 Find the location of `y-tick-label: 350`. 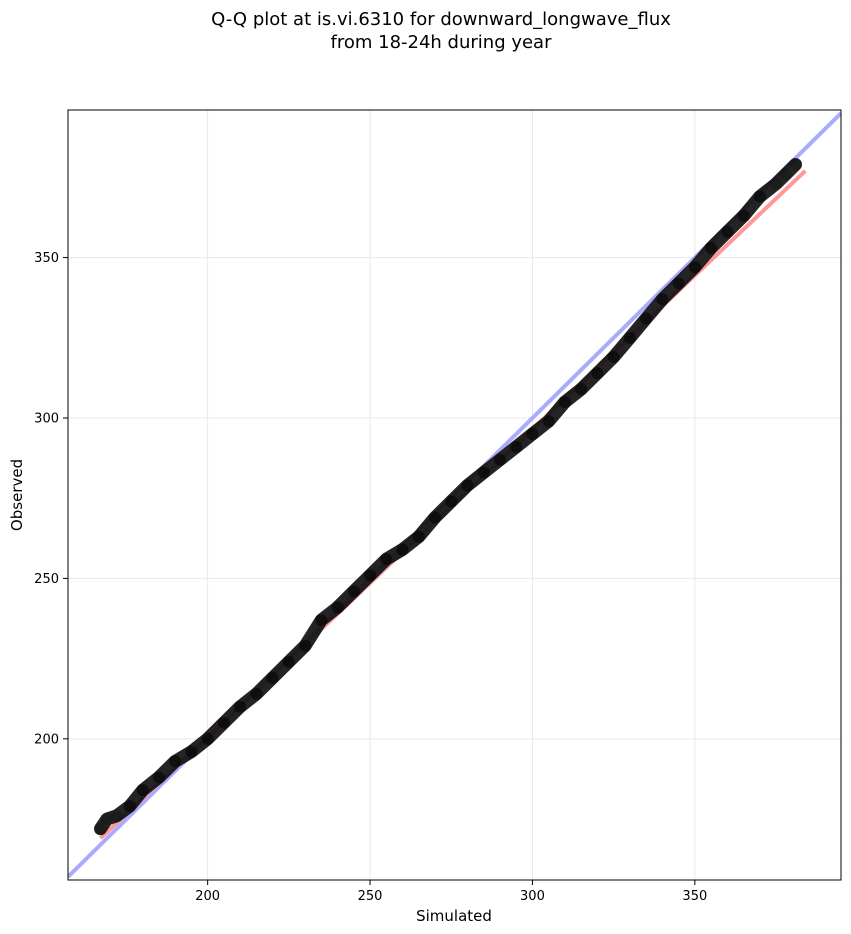

y-tick-label: 350 is located at coordinates (46, 258).